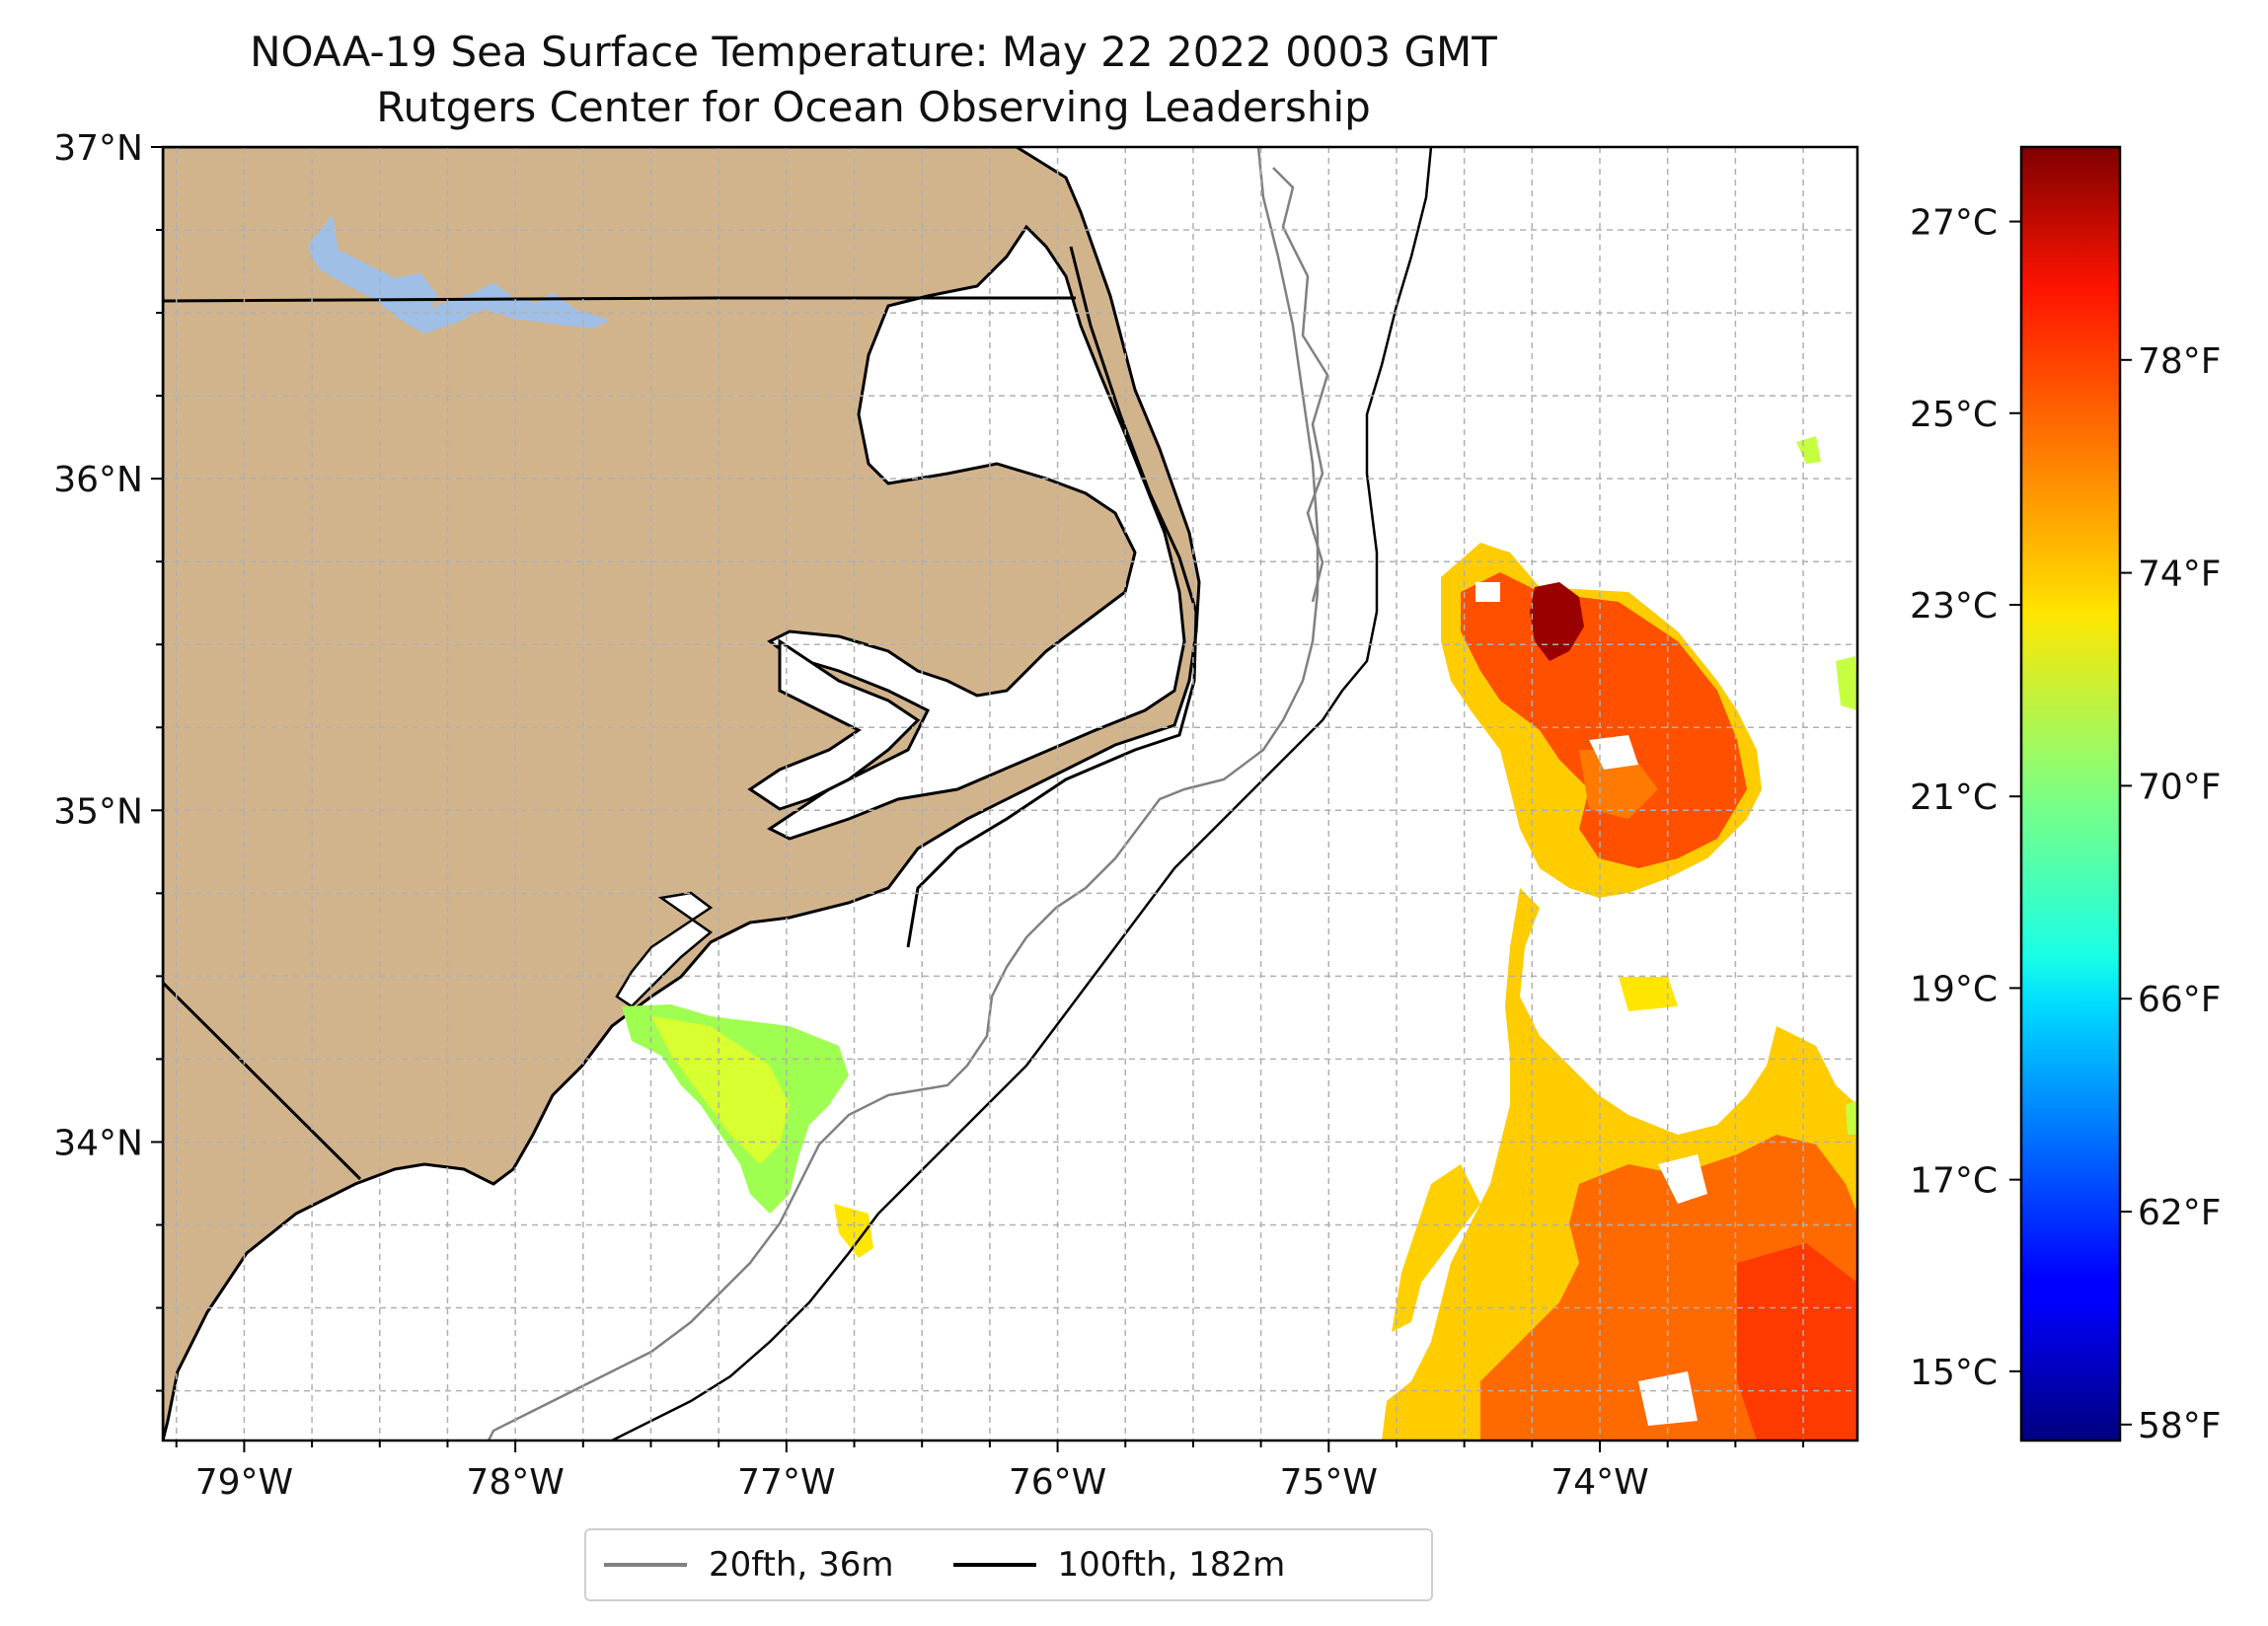 Image resolution: width=2268 pixels, height=1626 pixels. What do you see at coordinates (262, 1081) in the screenshot?
I see `nc-sc-border` at bounding box center [262, 1081].